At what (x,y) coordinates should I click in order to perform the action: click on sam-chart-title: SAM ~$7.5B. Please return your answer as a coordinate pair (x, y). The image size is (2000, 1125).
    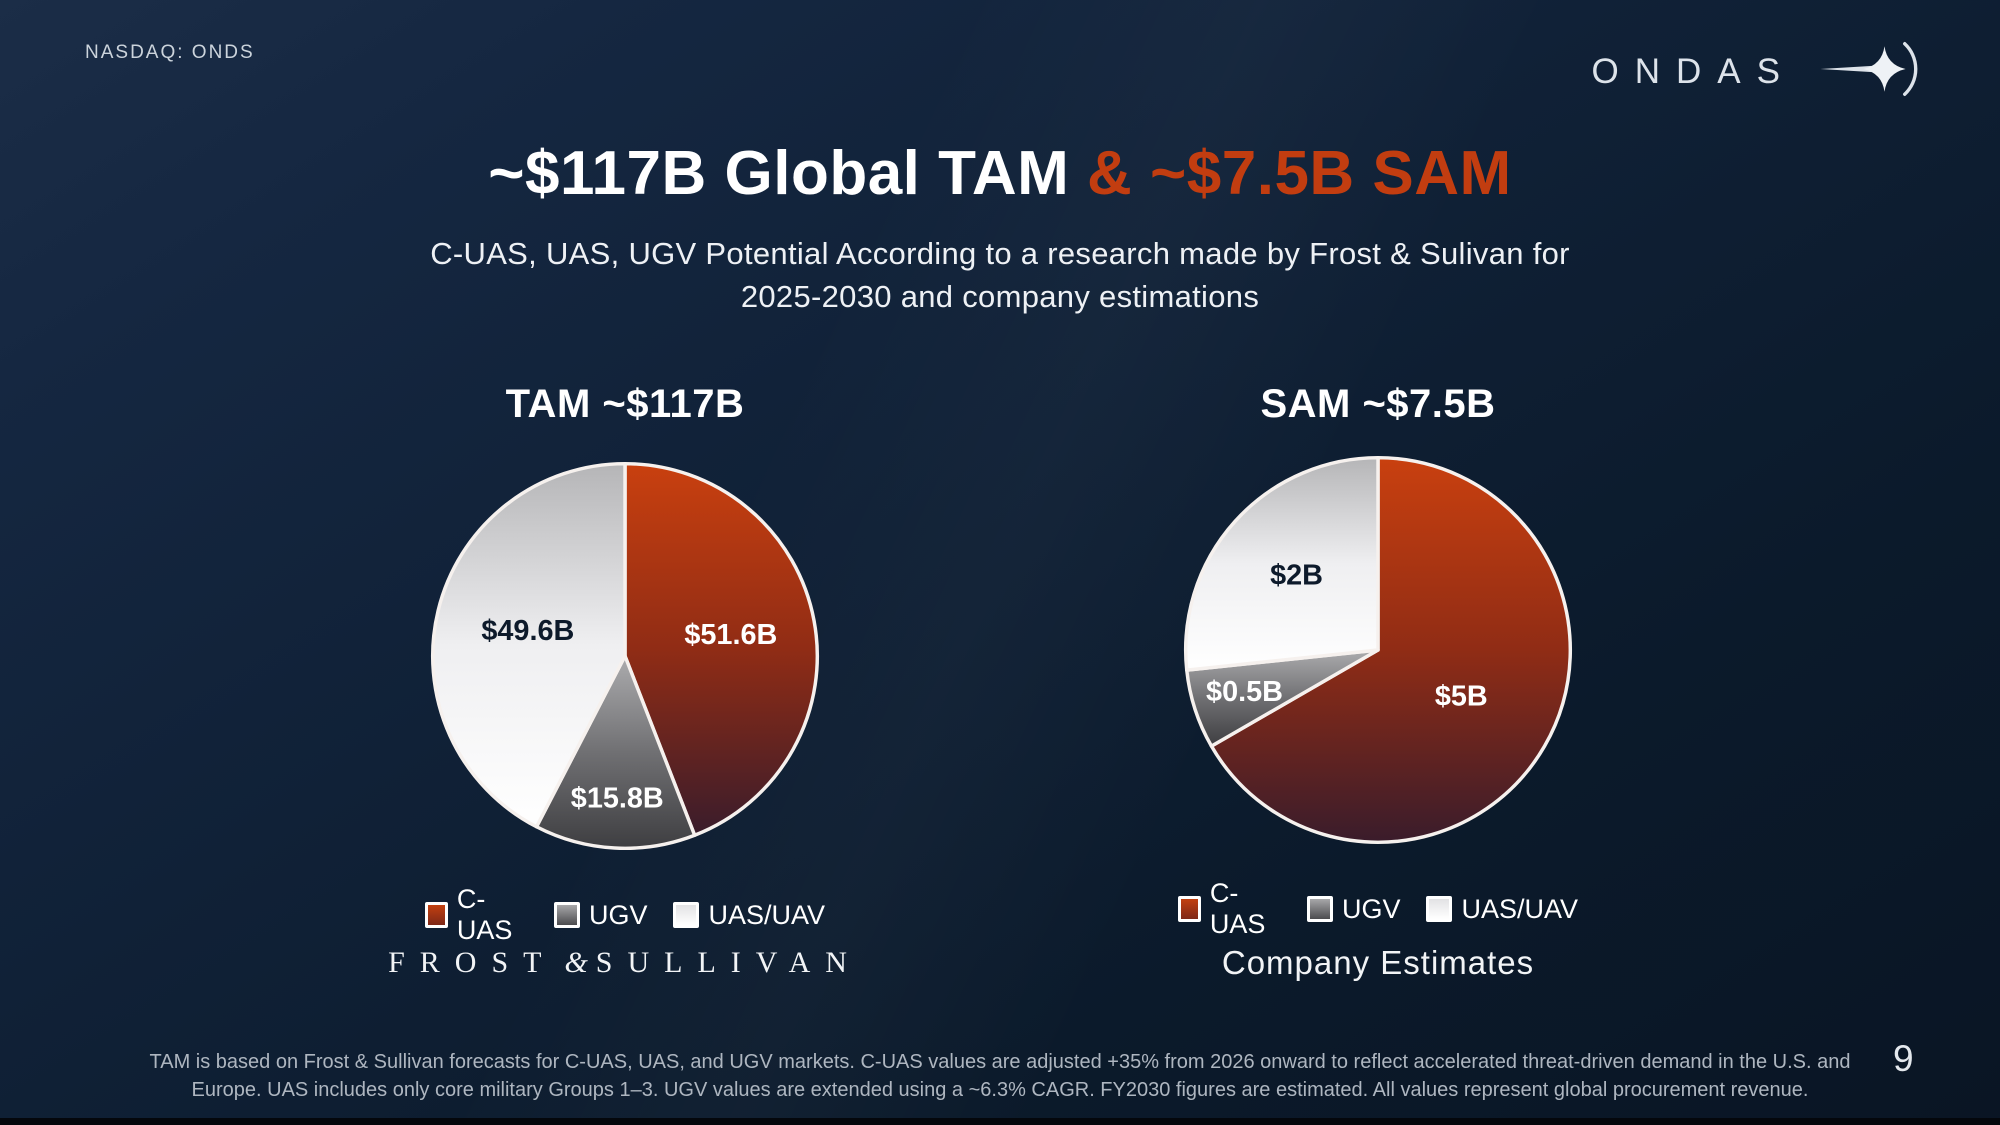
    Looking at the image, I should click on (1378, 404).